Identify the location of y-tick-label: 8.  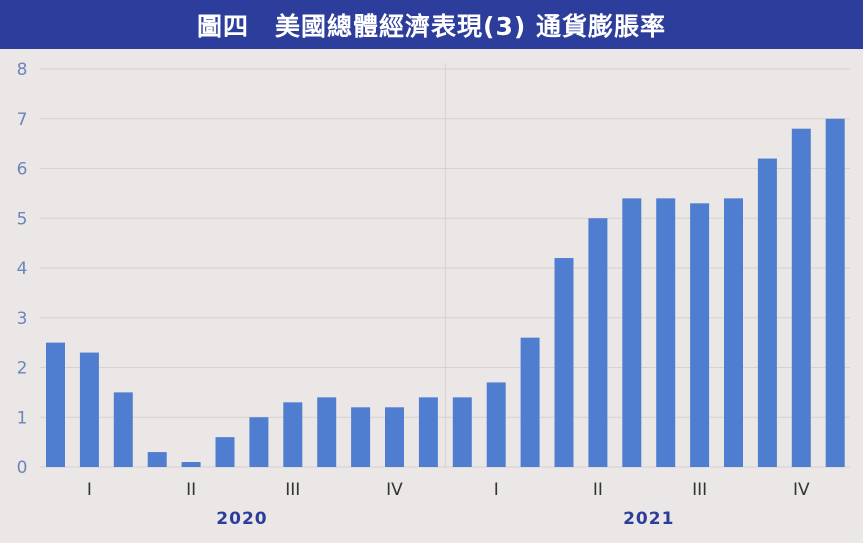
(22, 70).